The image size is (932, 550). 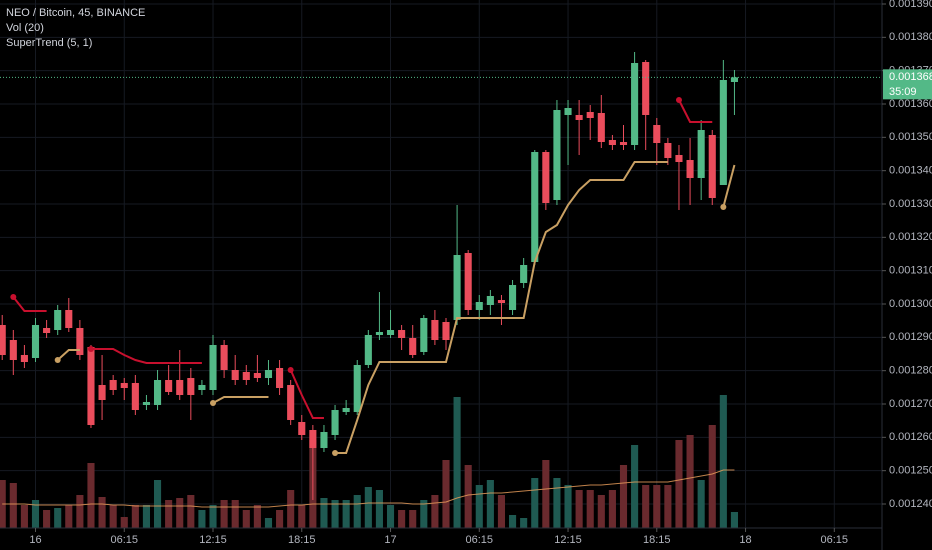 What do you see at coordinates (910, 371) in the screenshot?
I see `y-tick-label: 0.001280` at bounding box center [910, 371].